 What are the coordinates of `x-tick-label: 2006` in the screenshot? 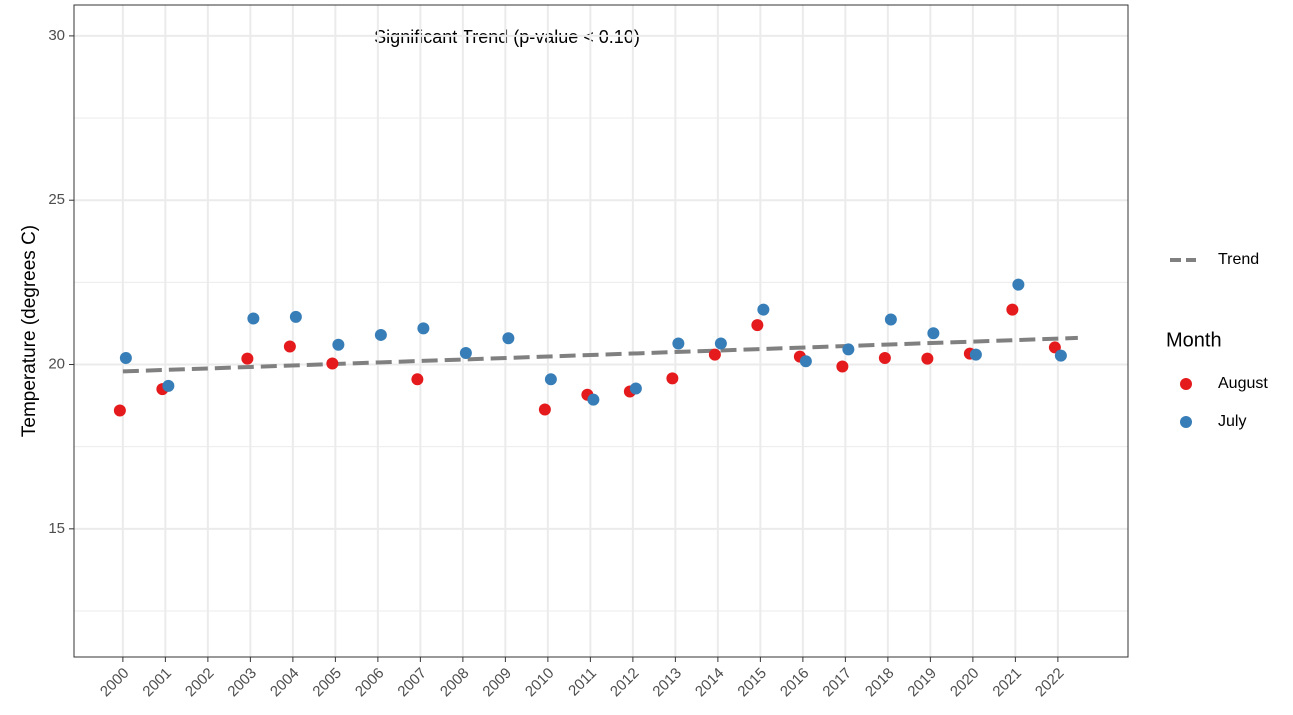 It's located at (370, 683).